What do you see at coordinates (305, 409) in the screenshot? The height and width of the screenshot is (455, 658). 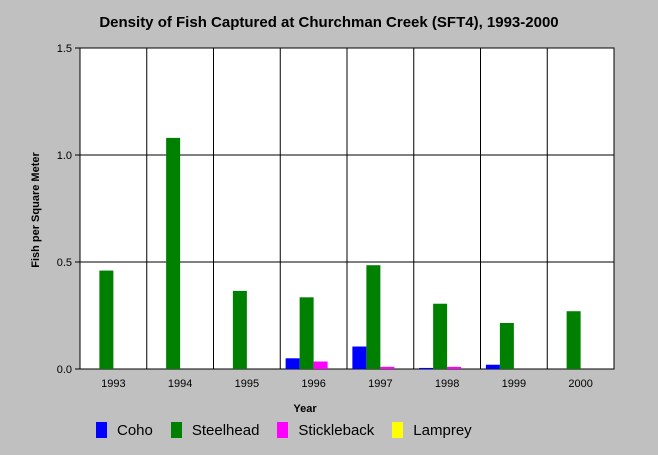 I see `x-axis-label: Year` at bounding box center [305, 409].